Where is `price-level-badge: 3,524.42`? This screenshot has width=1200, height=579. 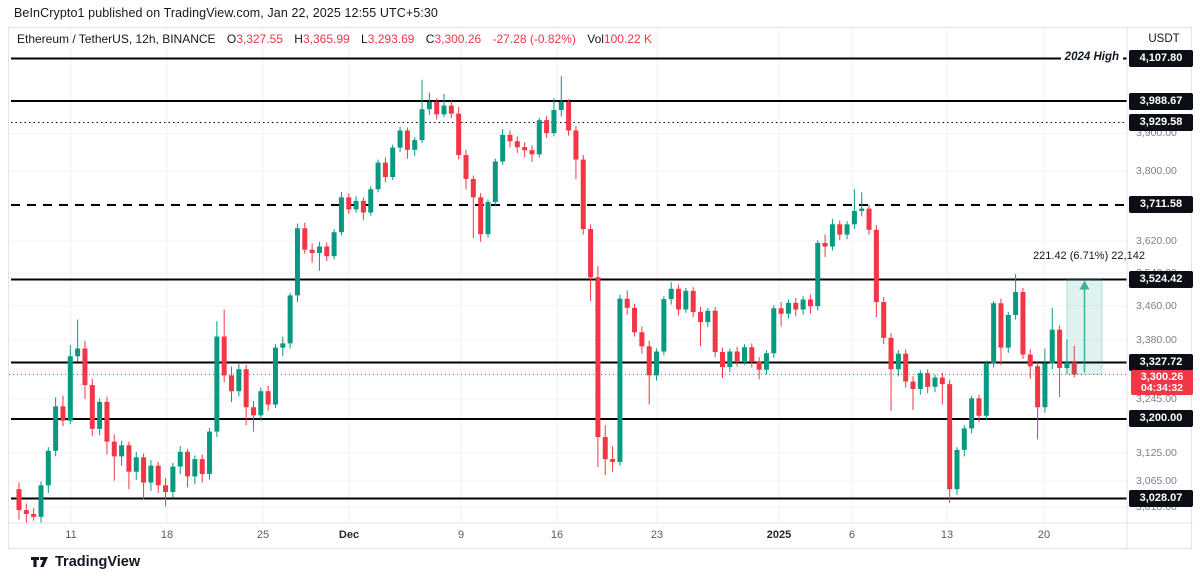
price-level-badge: 3,524.42 is located at coordinates (1161, 280).